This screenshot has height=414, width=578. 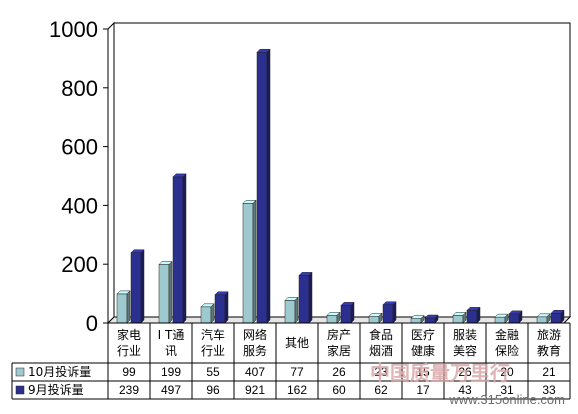 I want to click on y-tick-label: 600, so click(x=79, y=147).